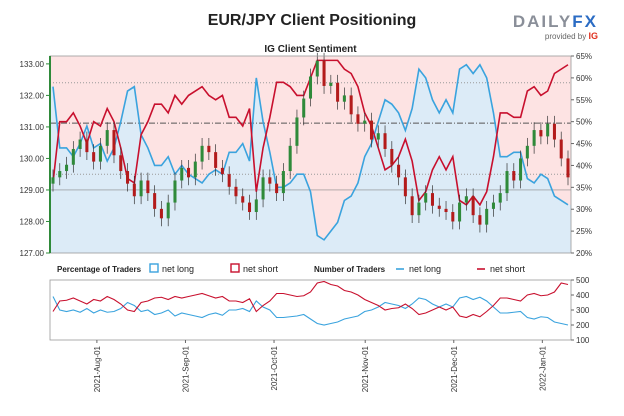  I want to click on chart-title: EUR/JPY Client Positioning, so click(312, 20).